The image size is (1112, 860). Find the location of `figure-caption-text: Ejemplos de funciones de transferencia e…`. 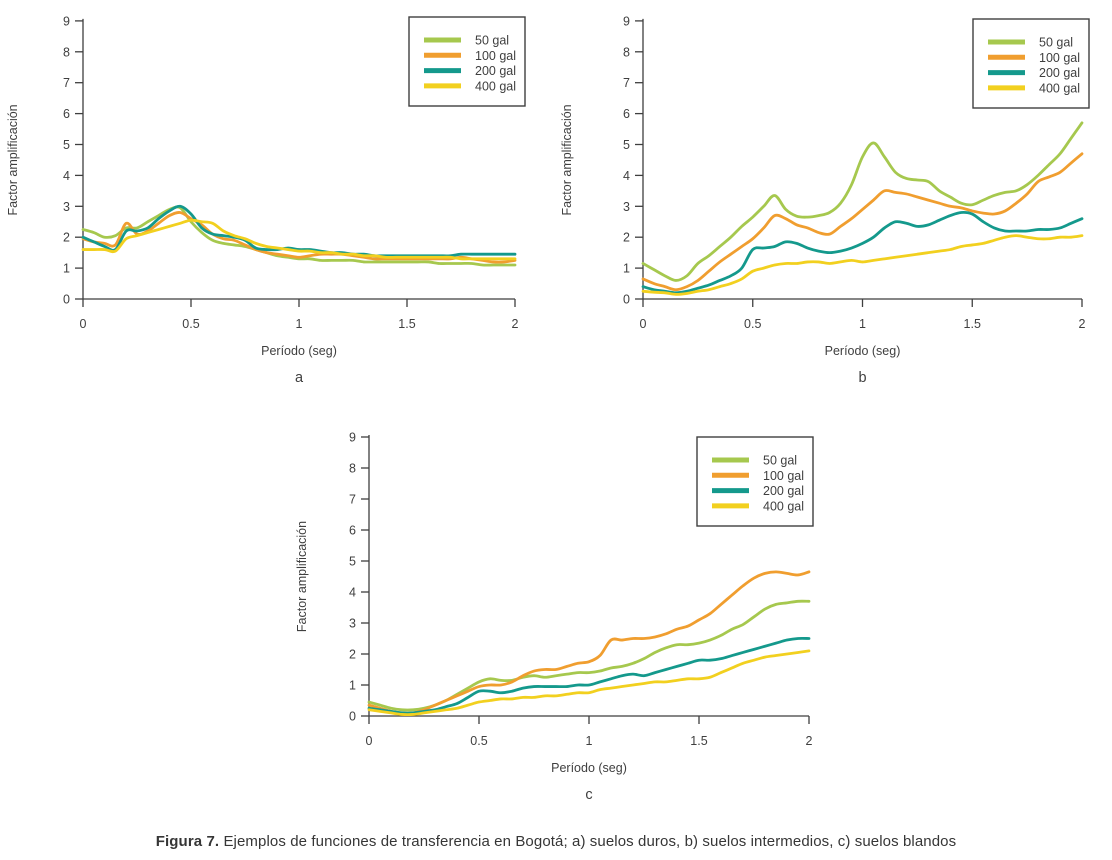

figure-caption-text: Ejemplos de funciones de transferencia e… is located at coordinates (588, 841).